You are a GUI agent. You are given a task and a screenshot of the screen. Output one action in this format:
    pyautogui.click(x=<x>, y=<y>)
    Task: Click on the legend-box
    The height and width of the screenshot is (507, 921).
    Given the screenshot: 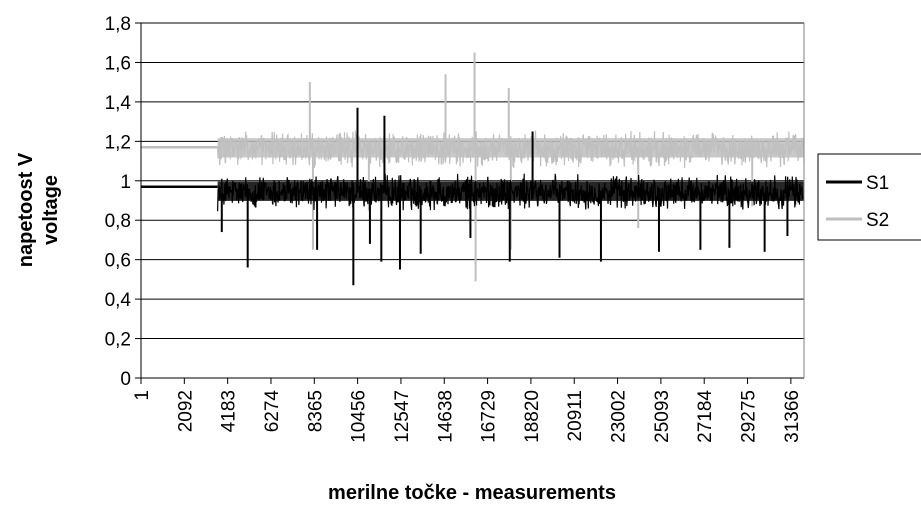 What is the action you would take?
    pyautogui.click(x=869, y=197)
    